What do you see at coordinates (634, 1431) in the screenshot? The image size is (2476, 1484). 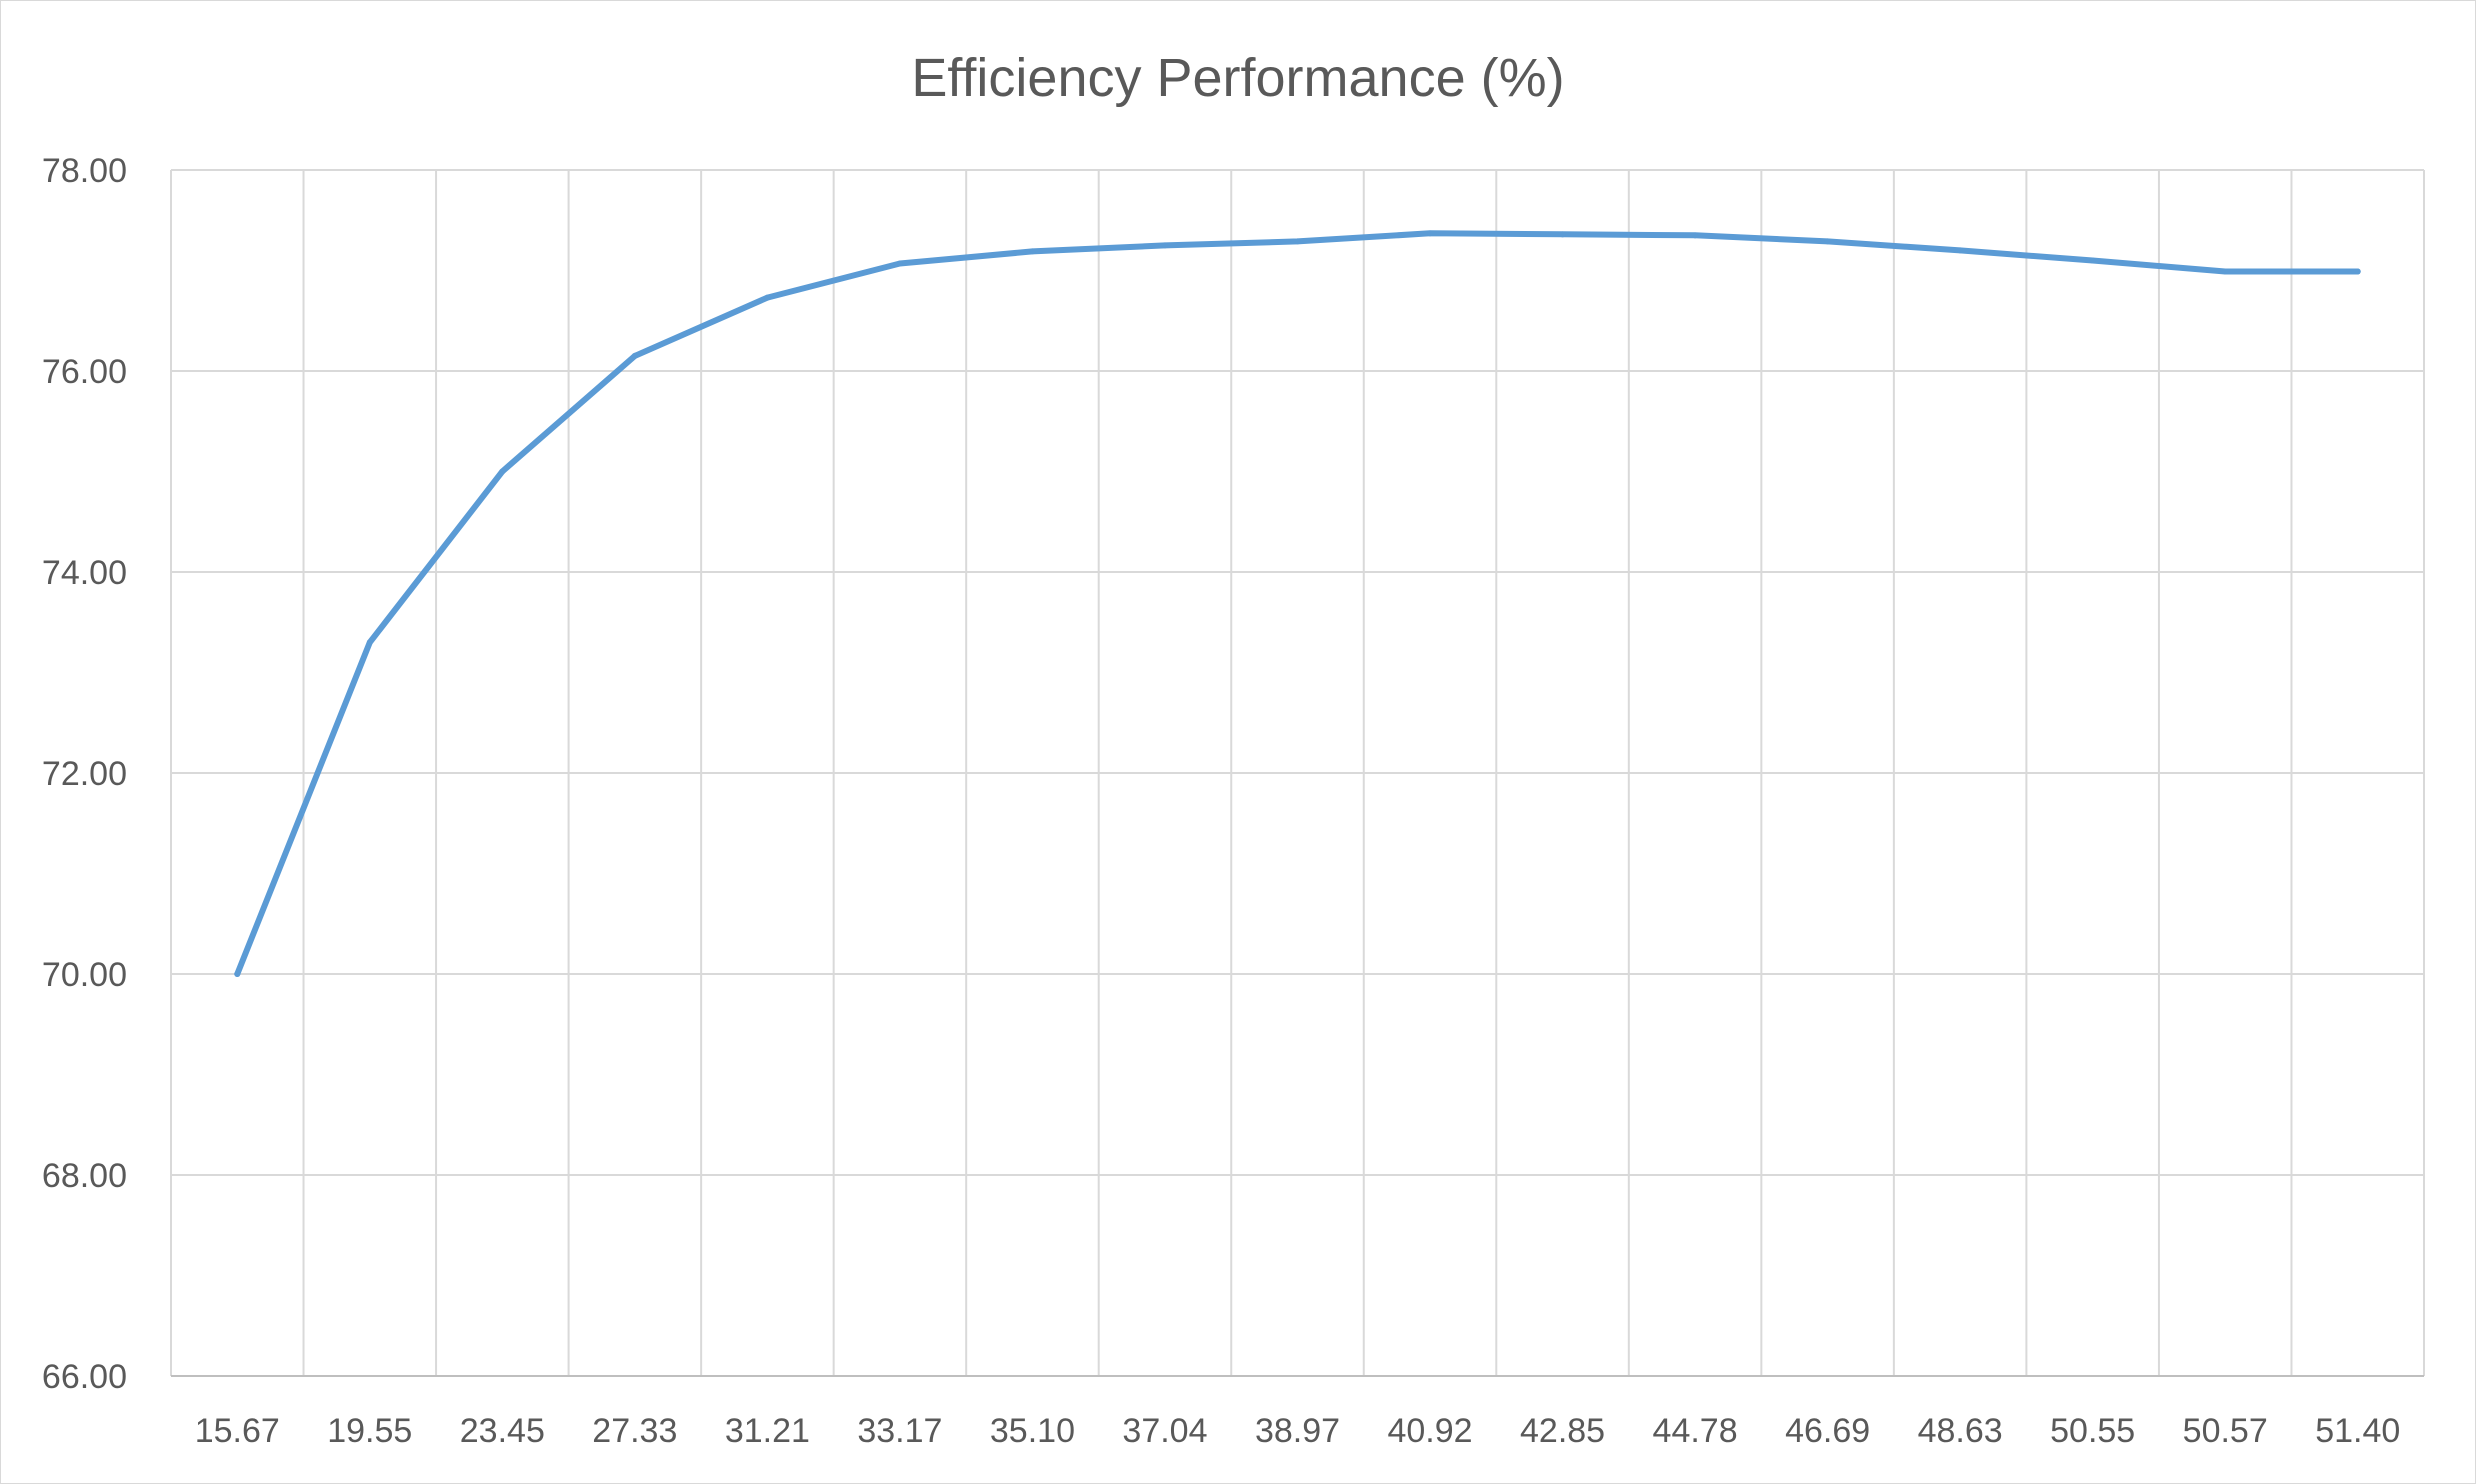 I see `x-tick-label: 27.33` at bounding box center [634, 1431].